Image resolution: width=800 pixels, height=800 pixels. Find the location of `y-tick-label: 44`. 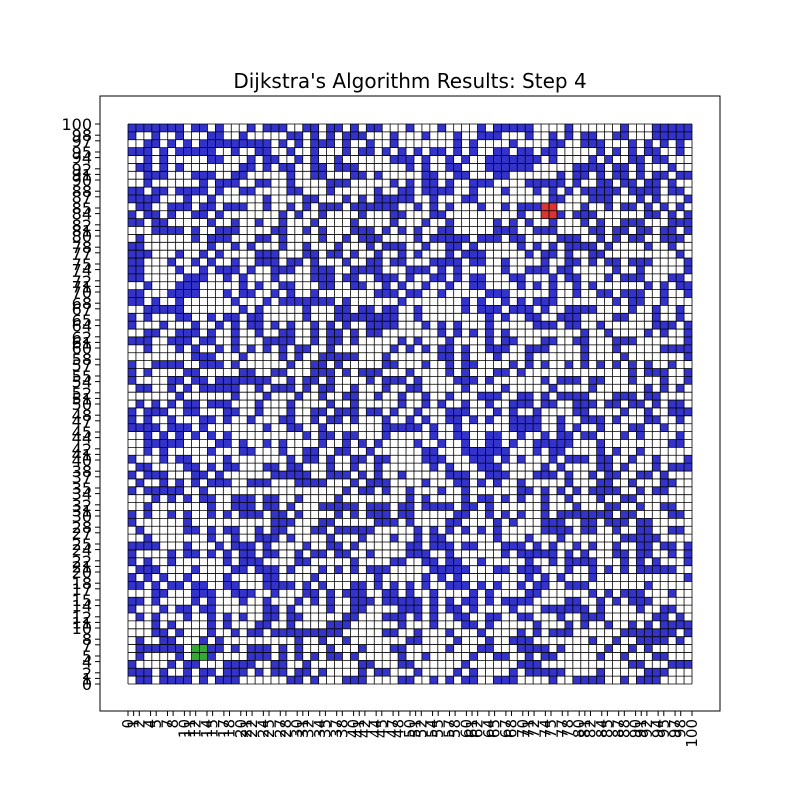

y-tick-label: 44 is located at coordinates (82, 438).